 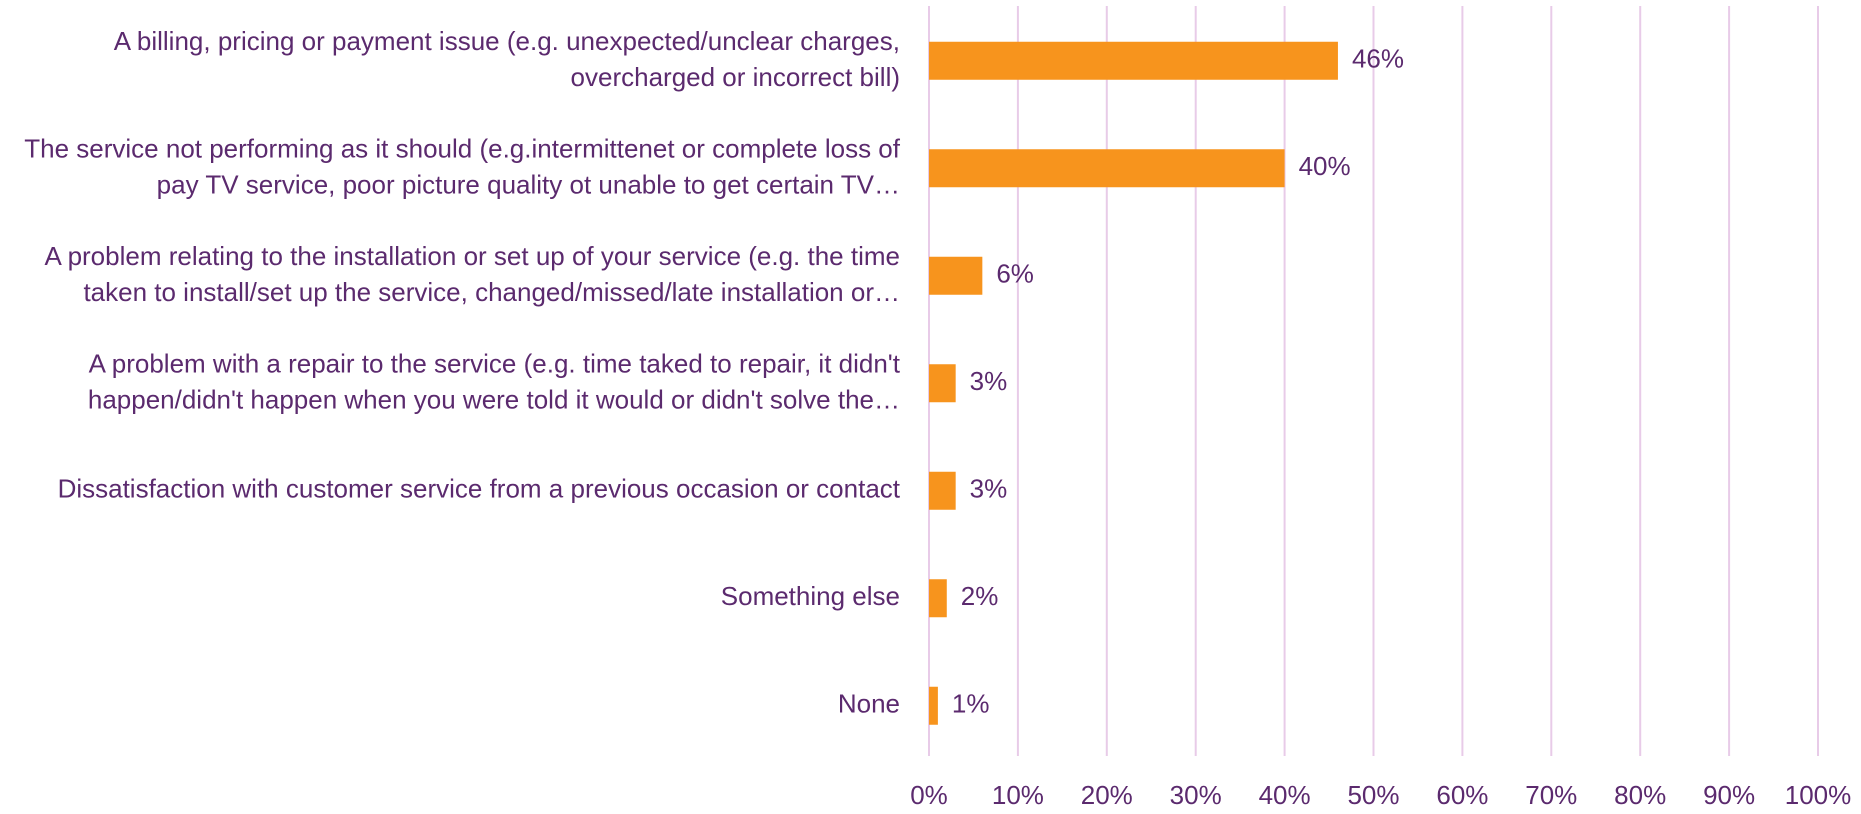 I want to click on value-label: 1%, so click(x=971, y=704).